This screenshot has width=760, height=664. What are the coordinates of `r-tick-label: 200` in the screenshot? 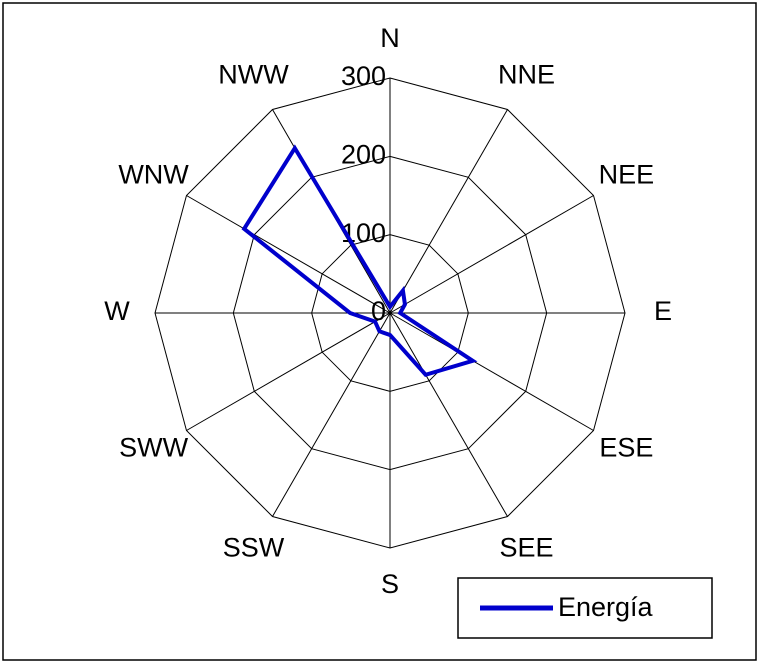 It's located at (363, 154).